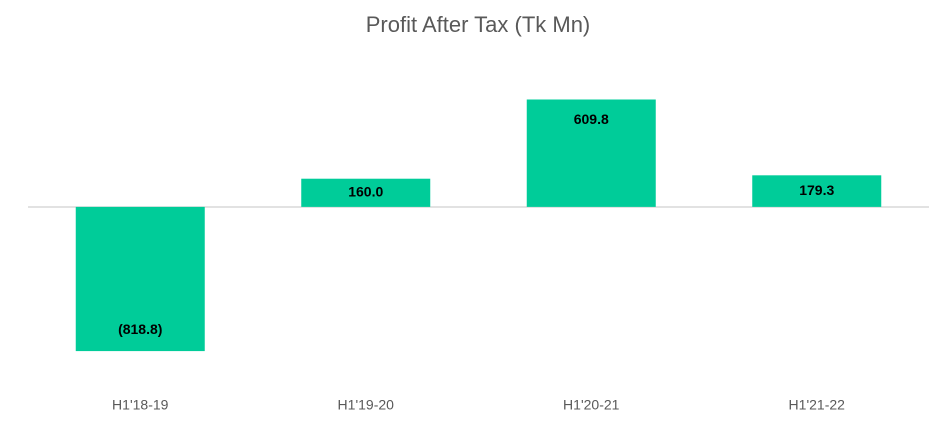 The image size is (949, 425). I want to click on x-tick-label: H1'21-22, so click(817, 405).